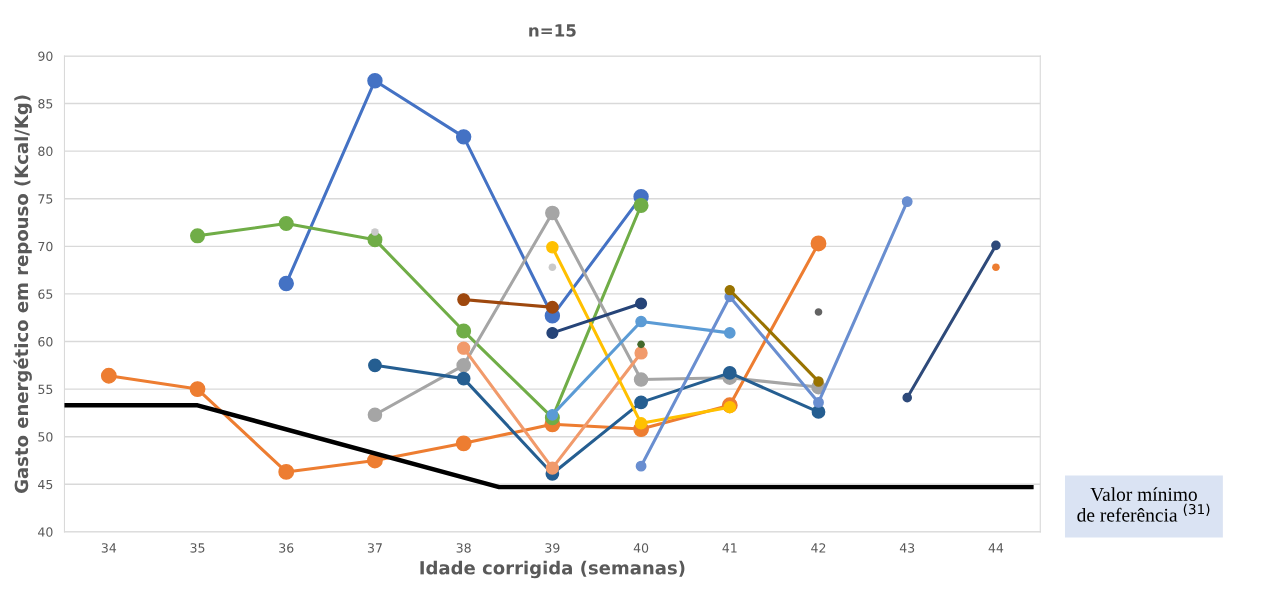 This screenshot has width=1264, height=589. I want to click on text: Valor mínimo de referência $^{(31)}$, so click(1143, 504).